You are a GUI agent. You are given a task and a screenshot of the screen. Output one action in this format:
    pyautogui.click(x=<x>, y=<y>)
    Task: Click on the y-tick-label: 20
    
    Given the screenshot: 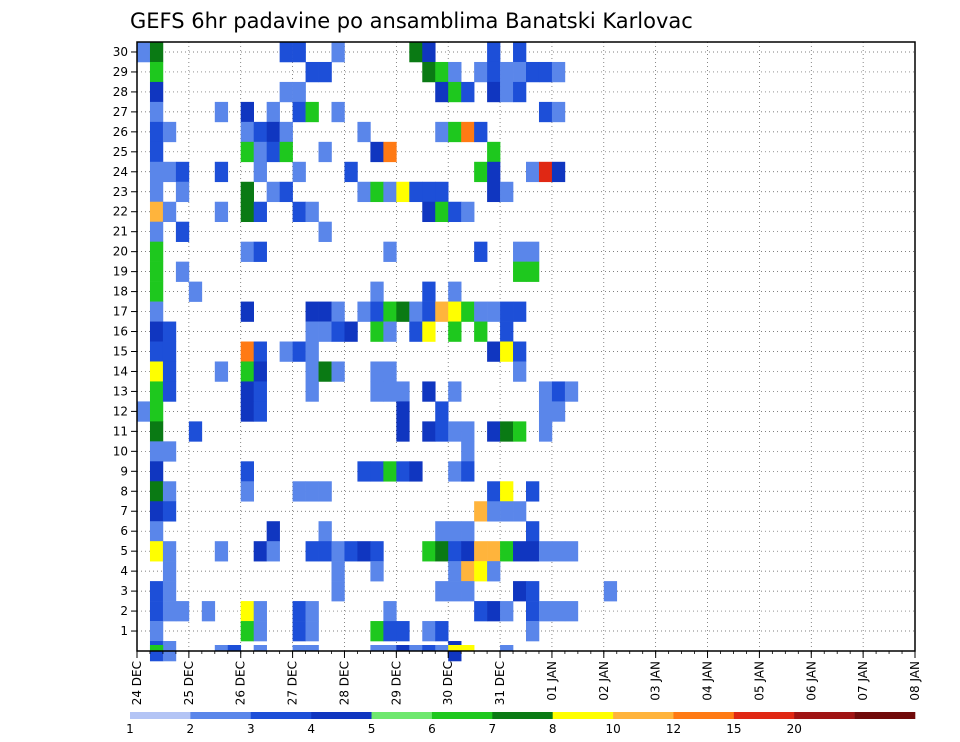 What is the action you would take?
    pyautogui.click(x=120, y=252)
    